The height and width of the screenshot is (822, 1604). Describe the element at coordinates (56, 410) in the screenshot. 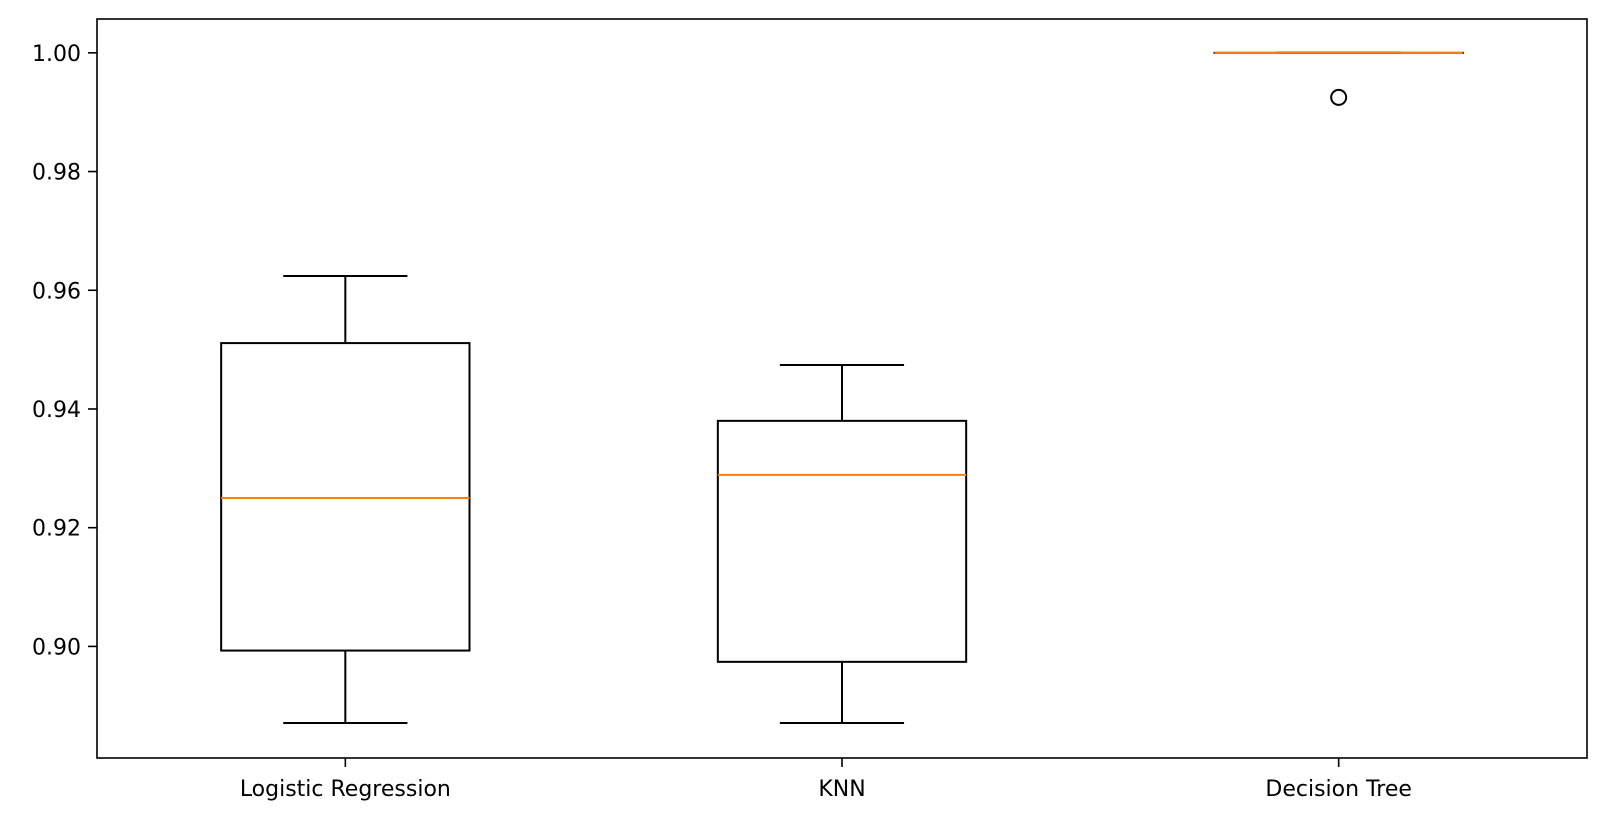

I see `y-tick-label: 0.94` at that location.